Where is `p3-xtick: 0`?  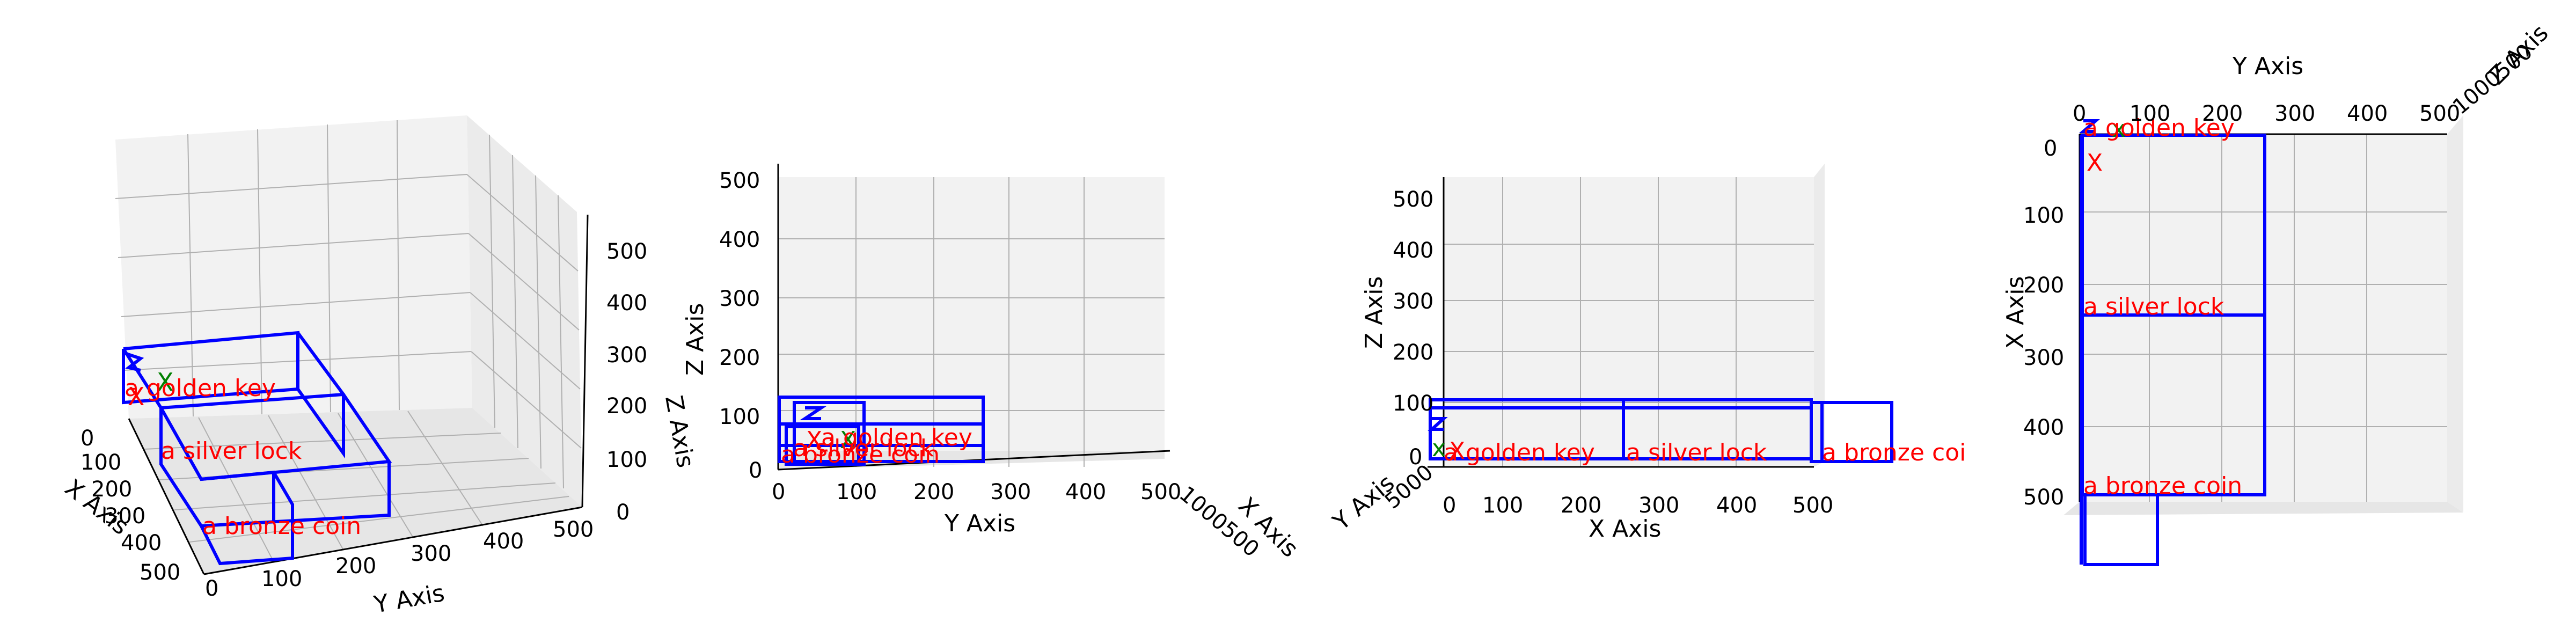 p3-xtick: 0 is located at coordinates (1449, 505).